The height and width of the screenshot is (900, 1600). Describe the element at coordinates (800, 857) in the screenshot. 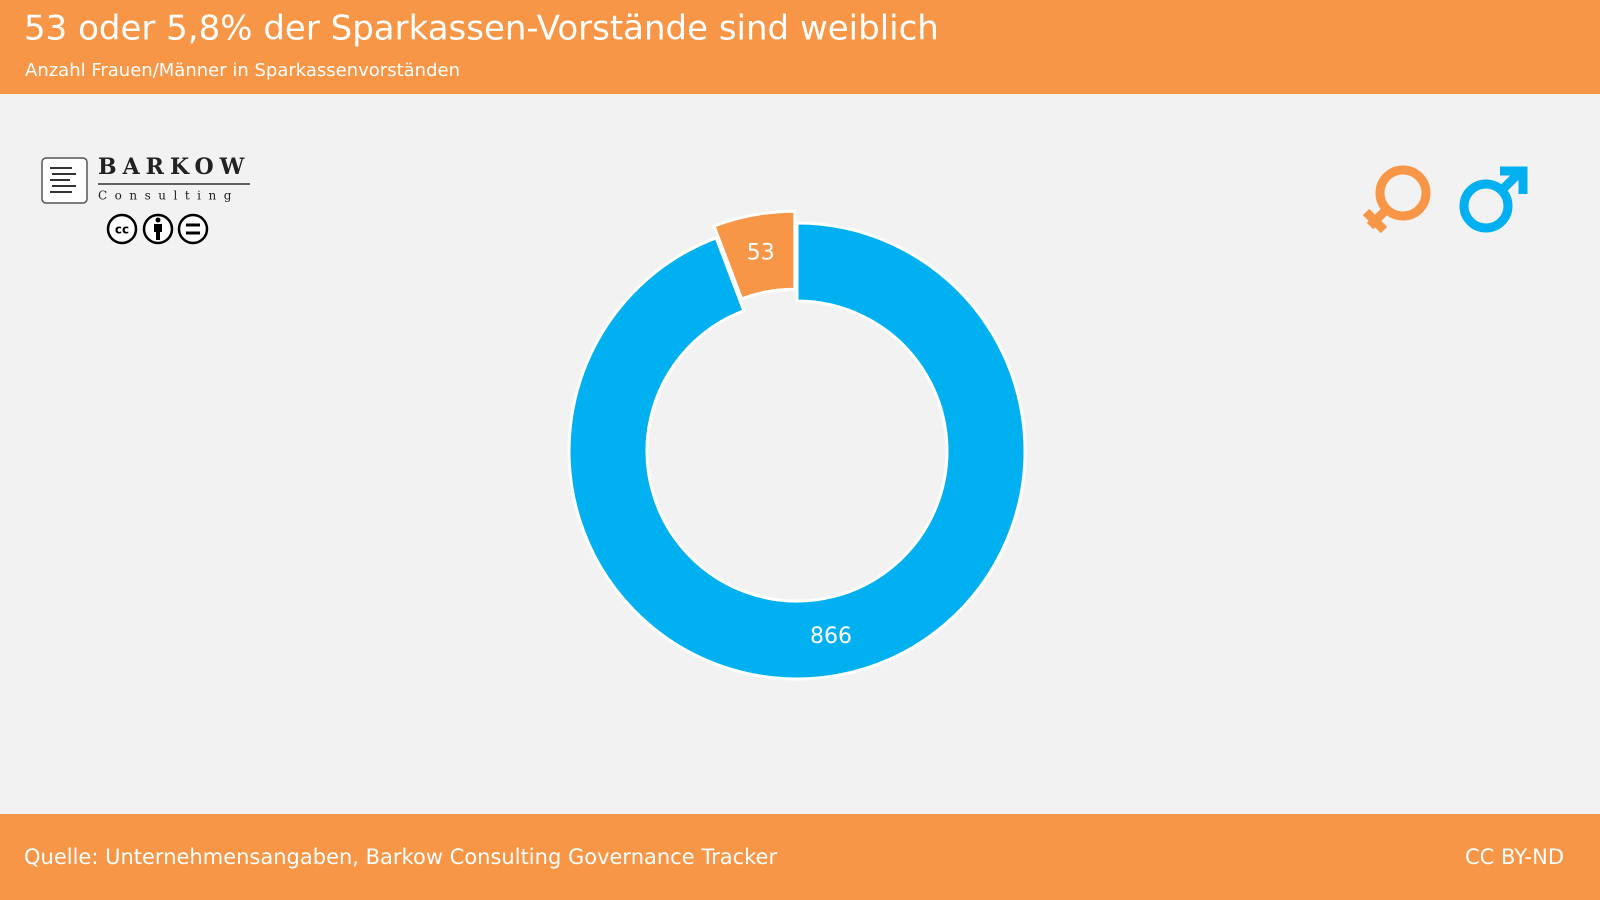

I see `footer` at that location.